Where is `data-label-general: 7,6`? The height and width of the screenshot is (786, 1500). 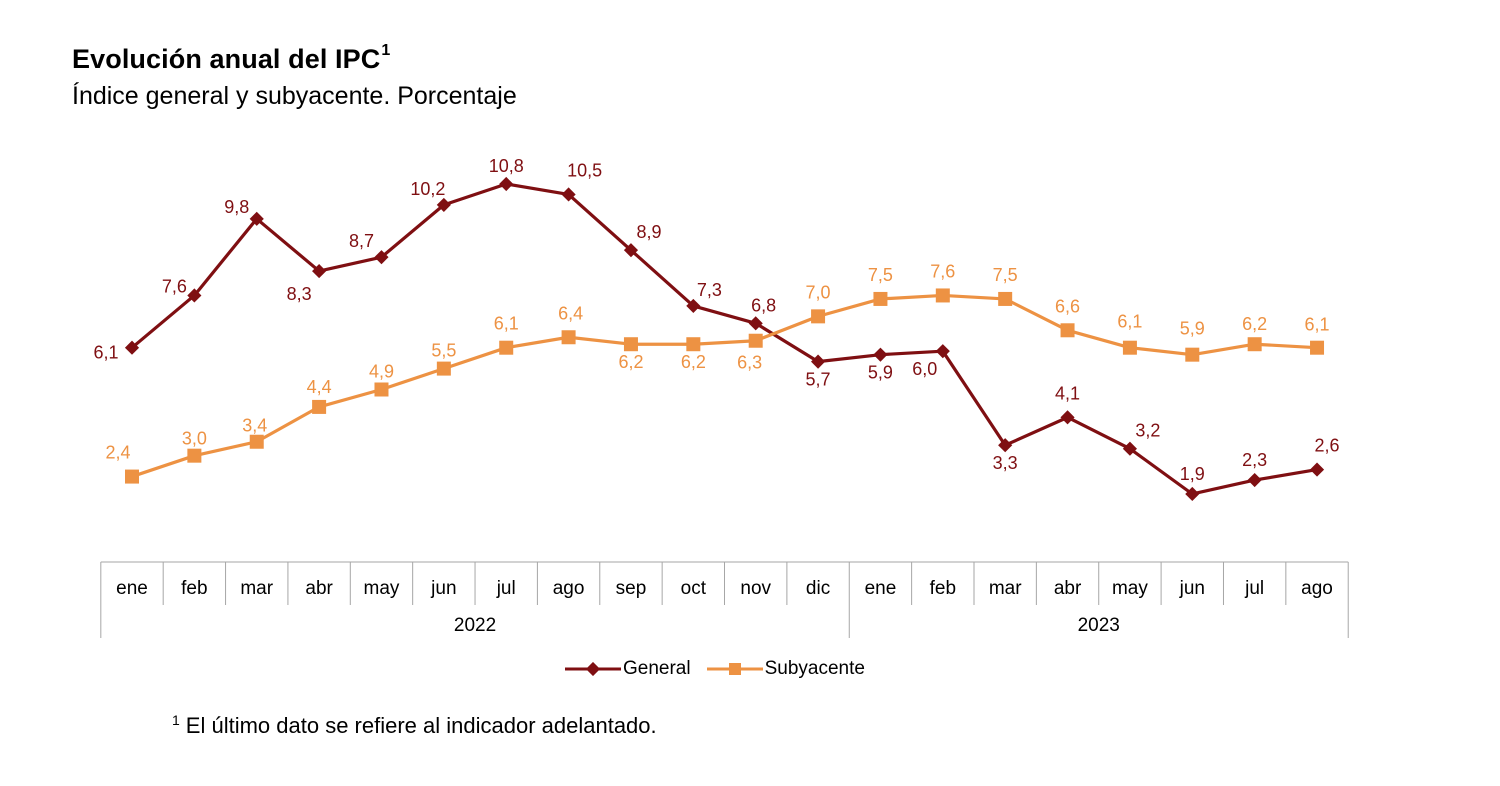 data-label-general: 7,6 is located at coordinates (174, 286).